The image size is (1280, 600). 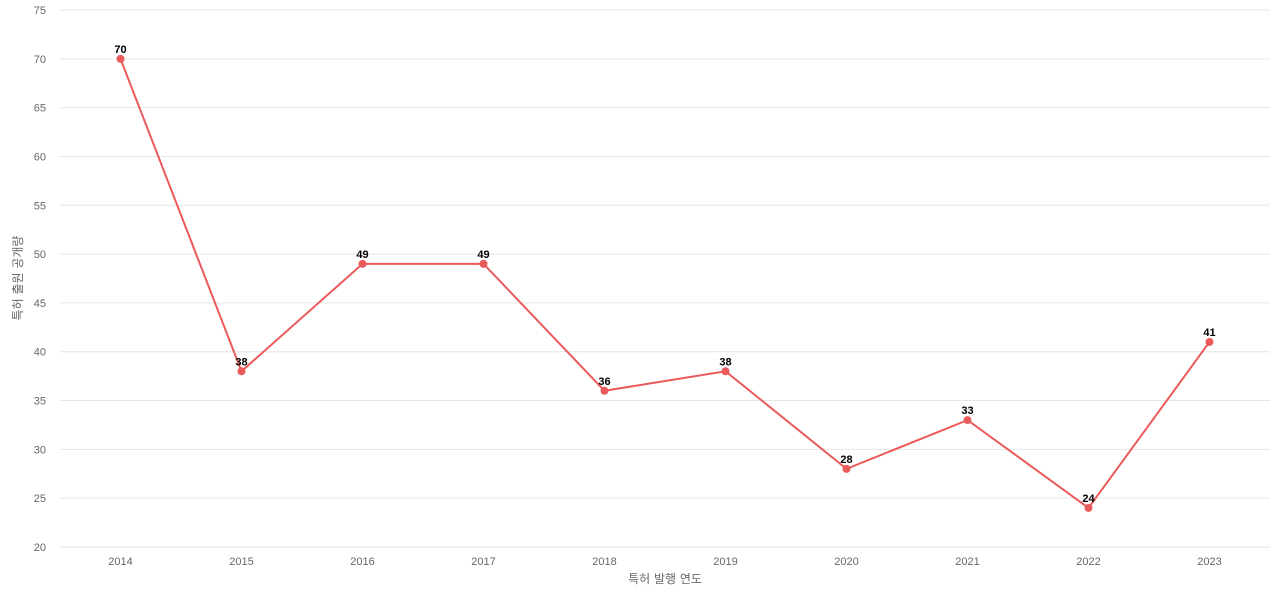 I want to click on y-tick-35: 35, so click(x=40, y=402).